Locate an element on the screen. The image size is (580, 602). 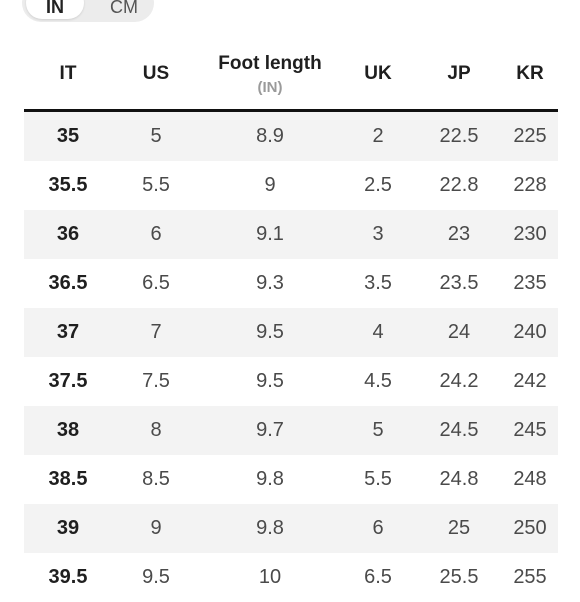
cell-kr: 250 is located at coordinates (530, 528).